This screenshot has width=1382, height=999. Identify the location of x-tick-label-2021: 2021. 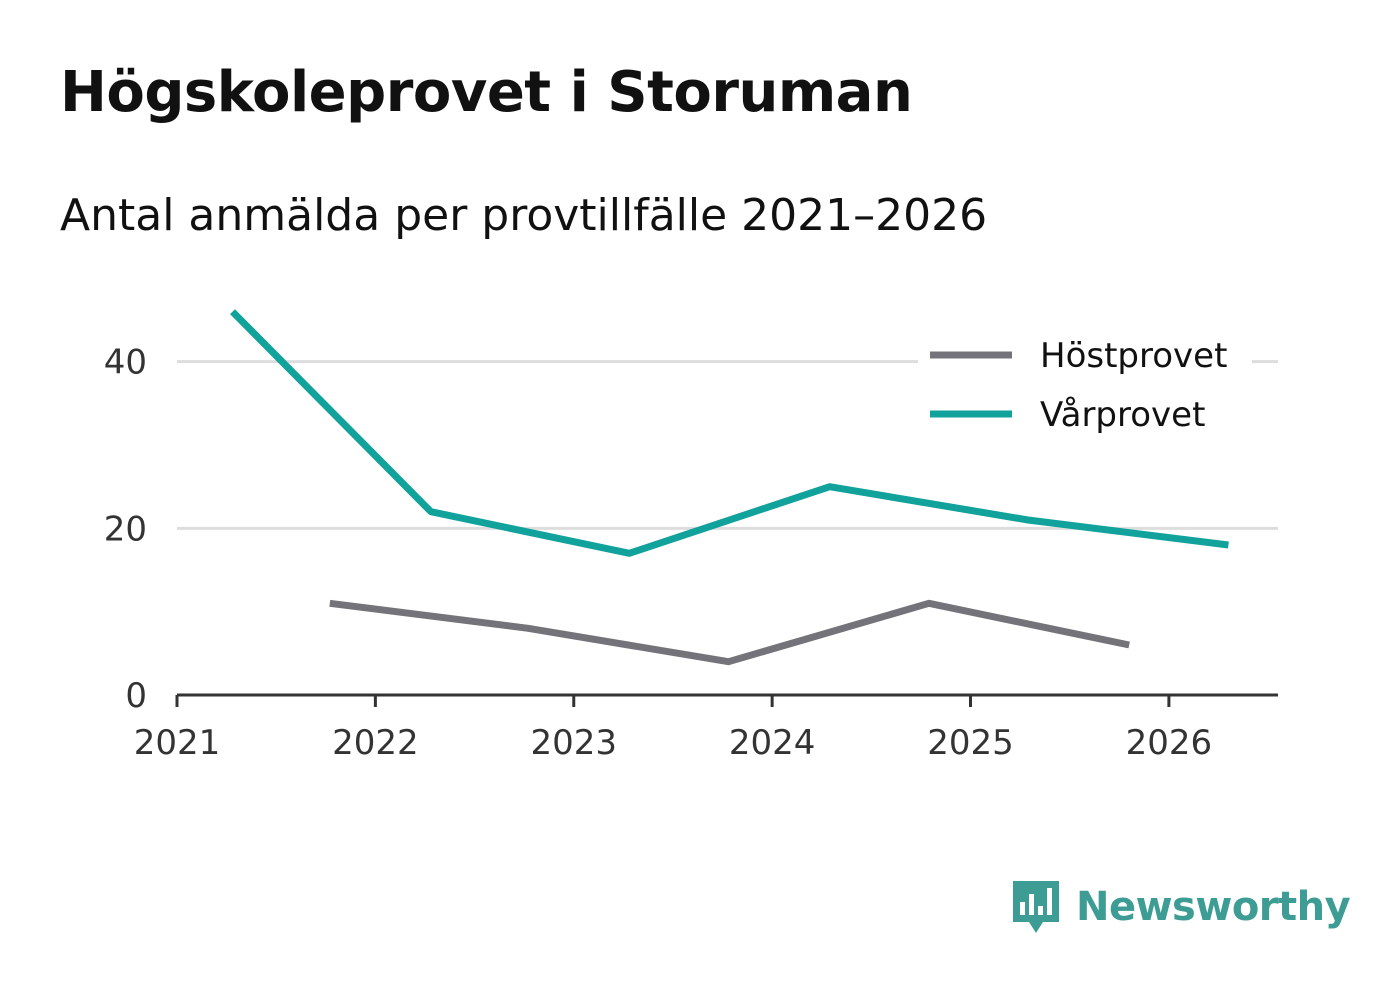
(177, 743).